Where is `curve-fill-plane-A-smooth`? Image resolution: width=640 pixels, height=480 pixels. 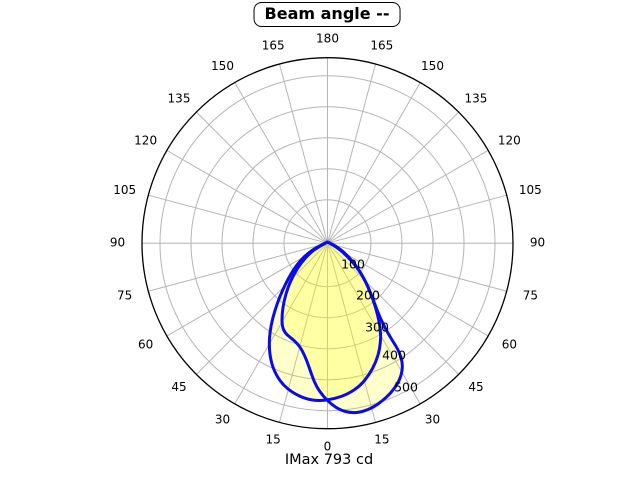
curve-fill-plane-A-smooth is located at coordinates (325, 321).